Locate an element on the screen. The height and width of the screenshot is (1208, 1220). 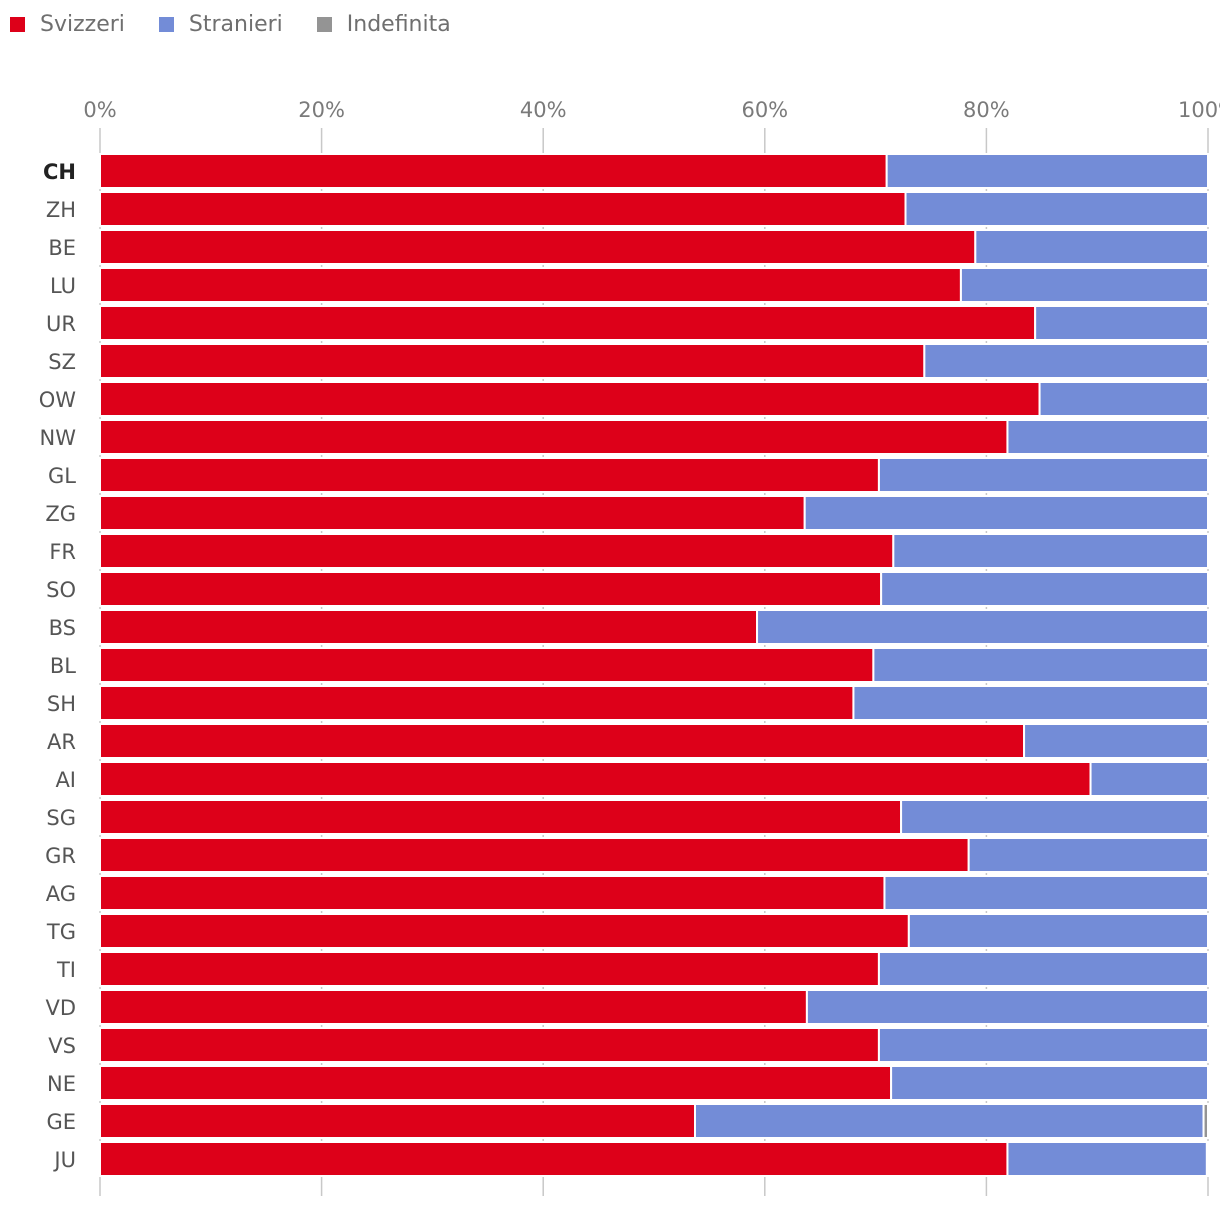
bar-bl-svizzeri is located at coordinates (487, 665).